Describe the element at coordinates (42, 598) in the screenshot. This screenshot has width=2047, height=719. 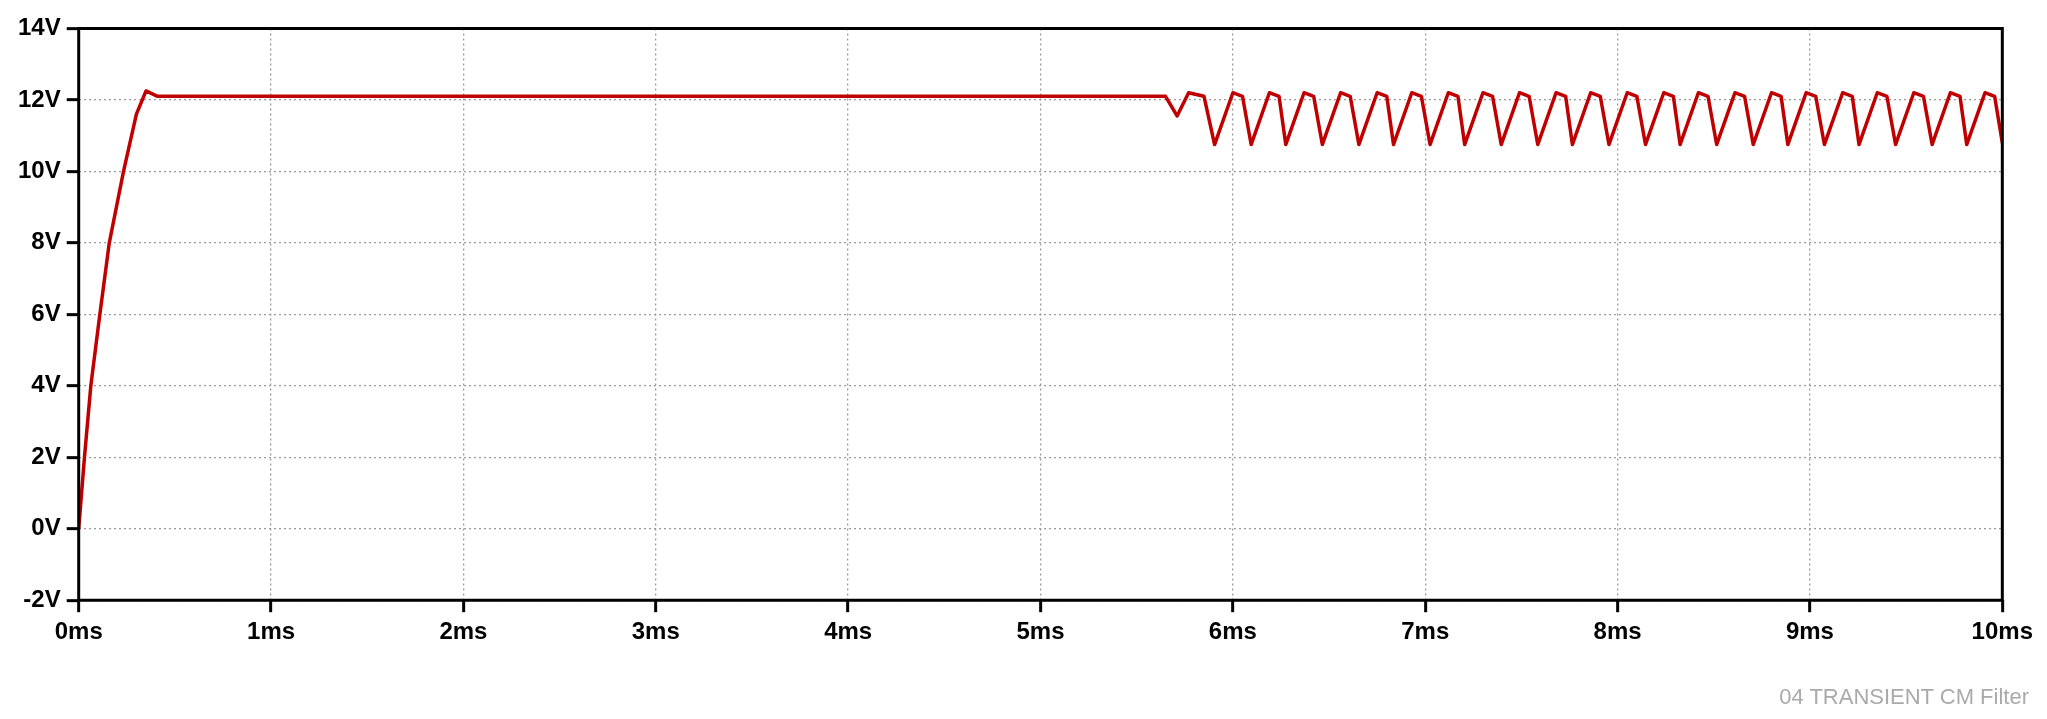
I see `y-tick-label: -2V` at that location.